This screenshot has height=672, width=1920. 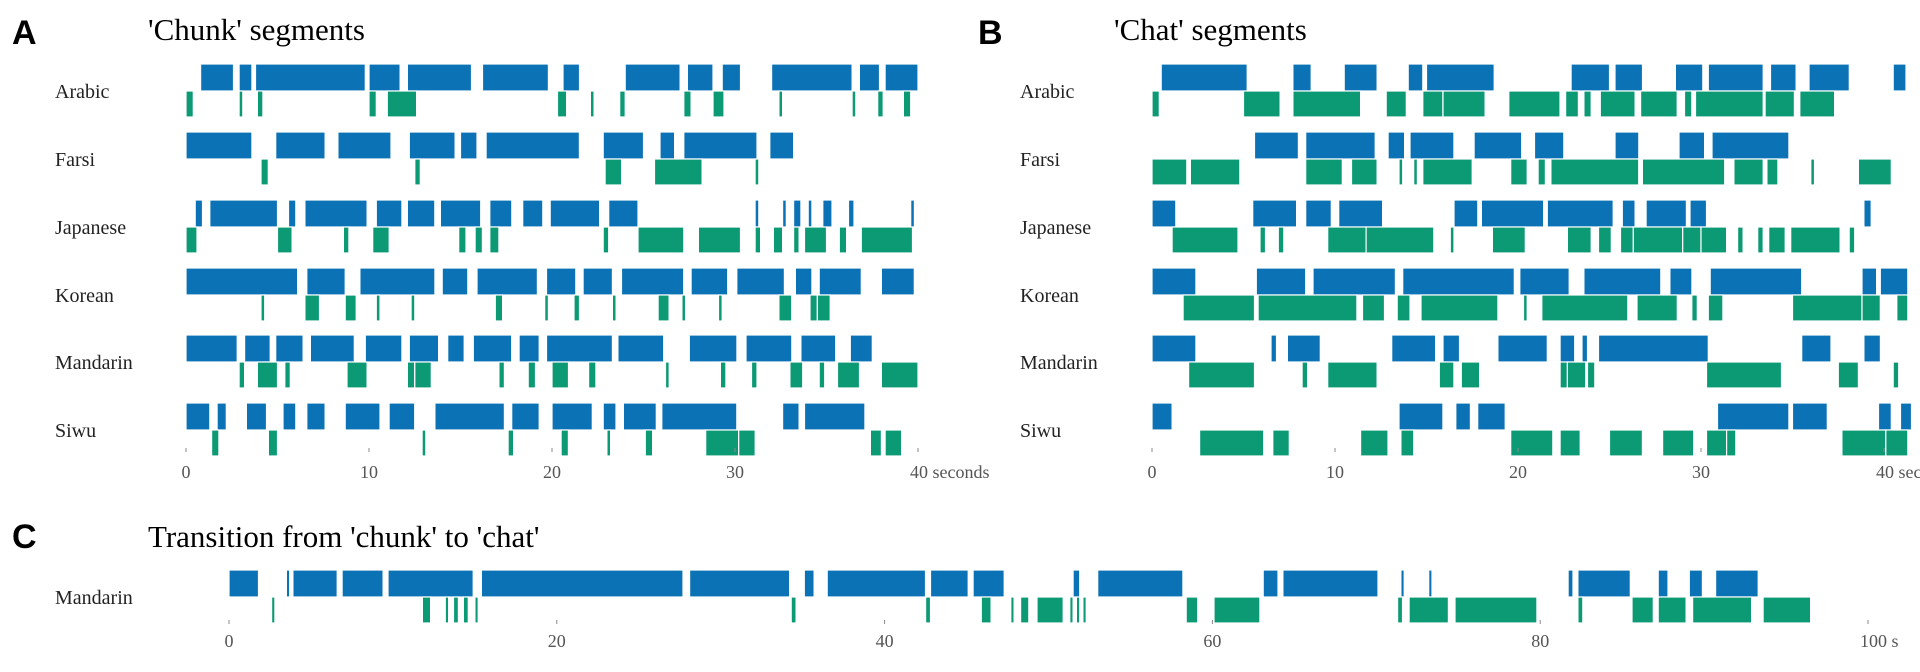 What do you see at coordinates (552, 472) in the screenshot?
I see `x-tick-label-a-2: 20` at bounding box center [552, 472].